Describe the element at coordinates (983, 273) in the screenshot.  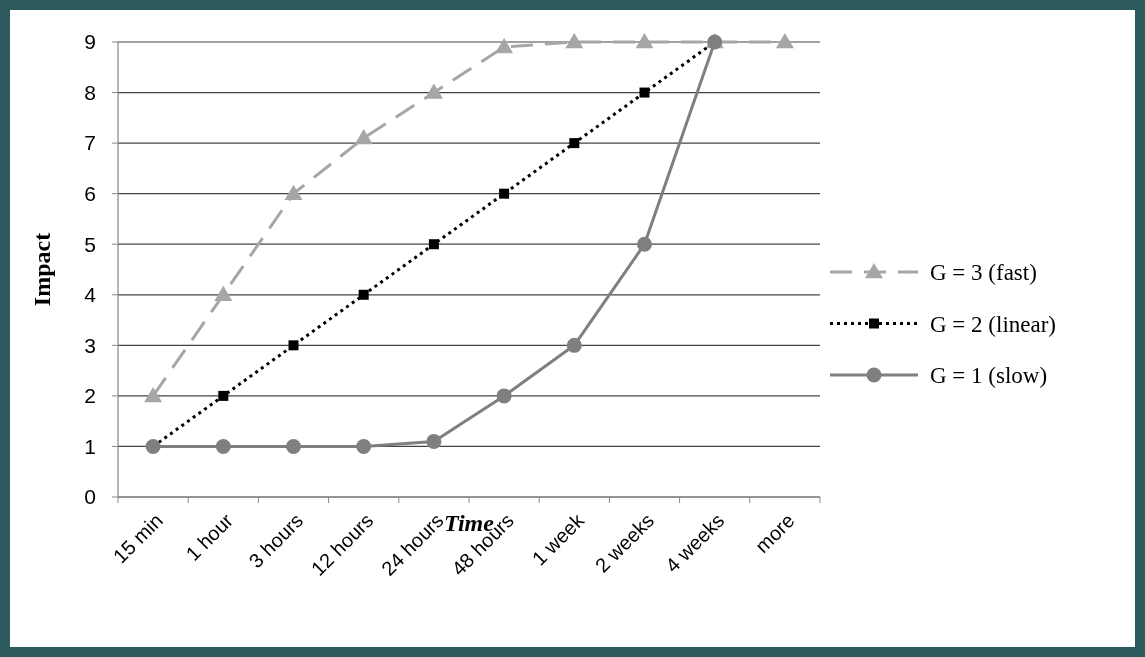
I see `legend-label: G = 3 (fast)` at that location.